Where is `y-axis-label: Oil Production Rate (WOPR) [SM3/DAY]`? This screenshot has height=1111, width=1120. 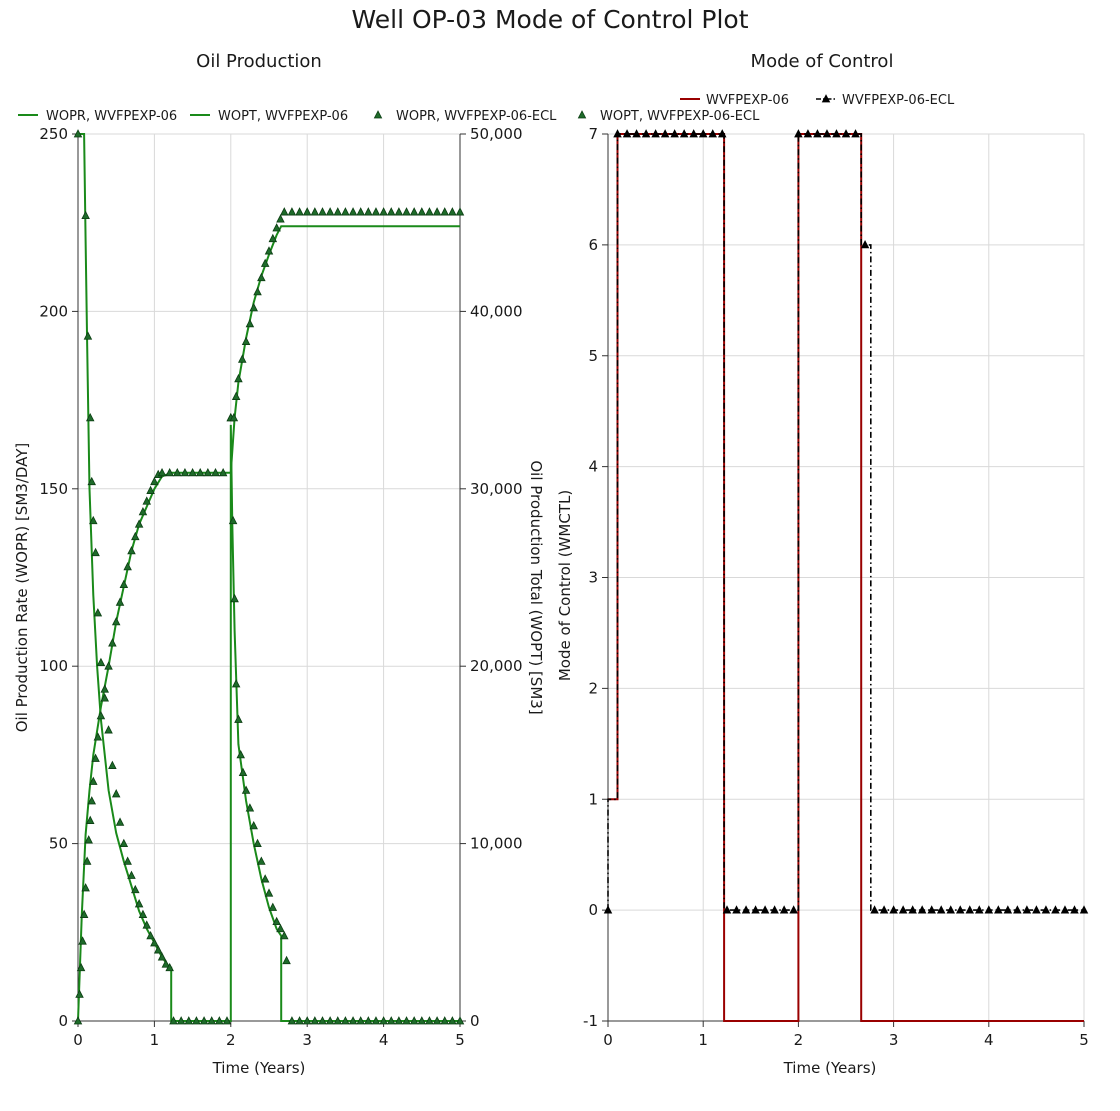 y-axis-label: Oil Production Rate (WOPR) [SM3/DAY] is located at coordinates (22, 588).